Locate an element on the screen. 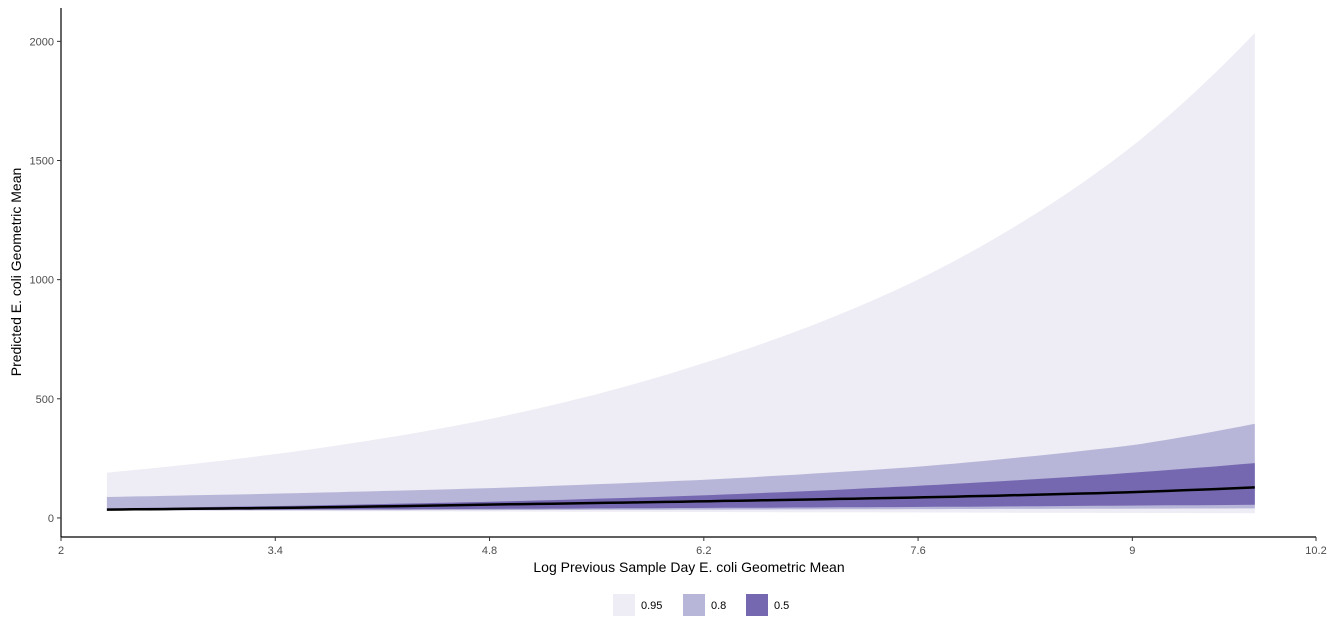 This screenshot has width=1328, height=621. y-axis-title: Predicted E. coli Geometric Mean is located at coordinates (16, 272).